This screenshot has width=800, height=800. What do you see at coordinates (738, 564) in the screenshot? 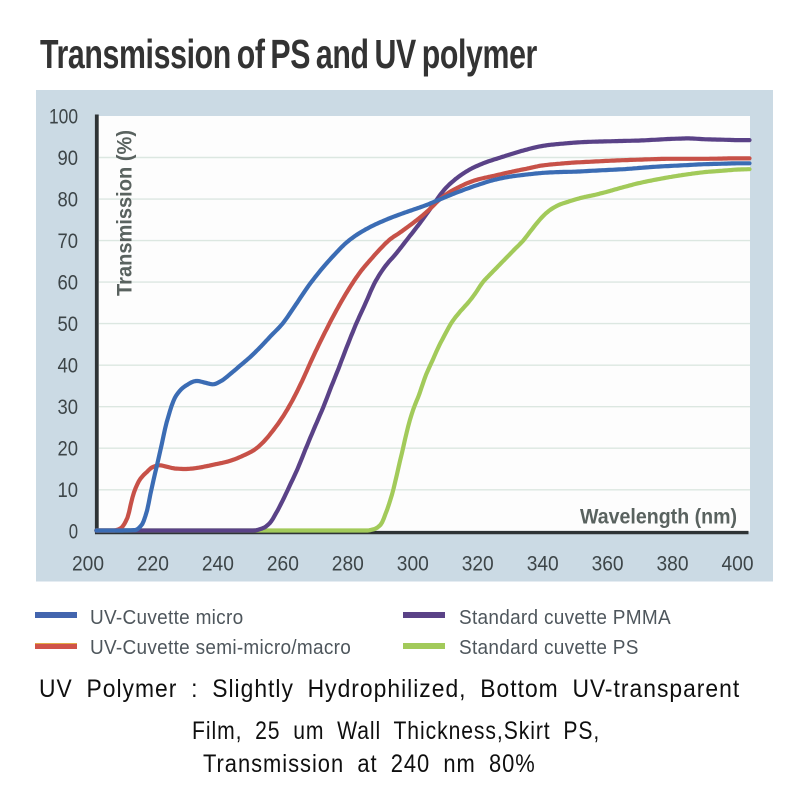
I see `svg-text: 400` at bounding box center [738, 564].